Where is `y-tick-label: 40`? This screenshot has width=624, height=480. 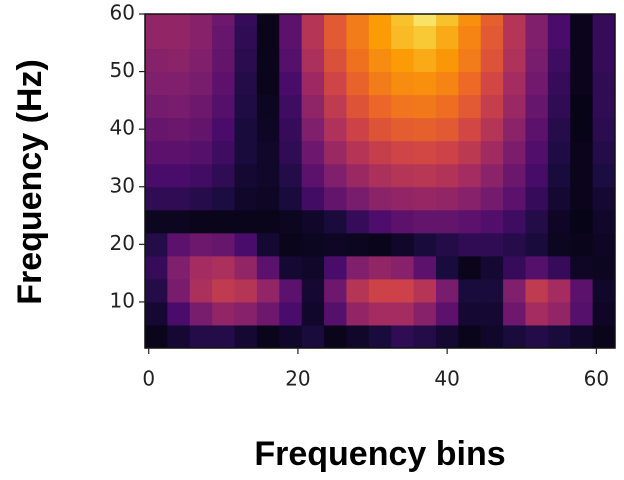 y-tick-label: 40 is located at coordinates (122, 128).